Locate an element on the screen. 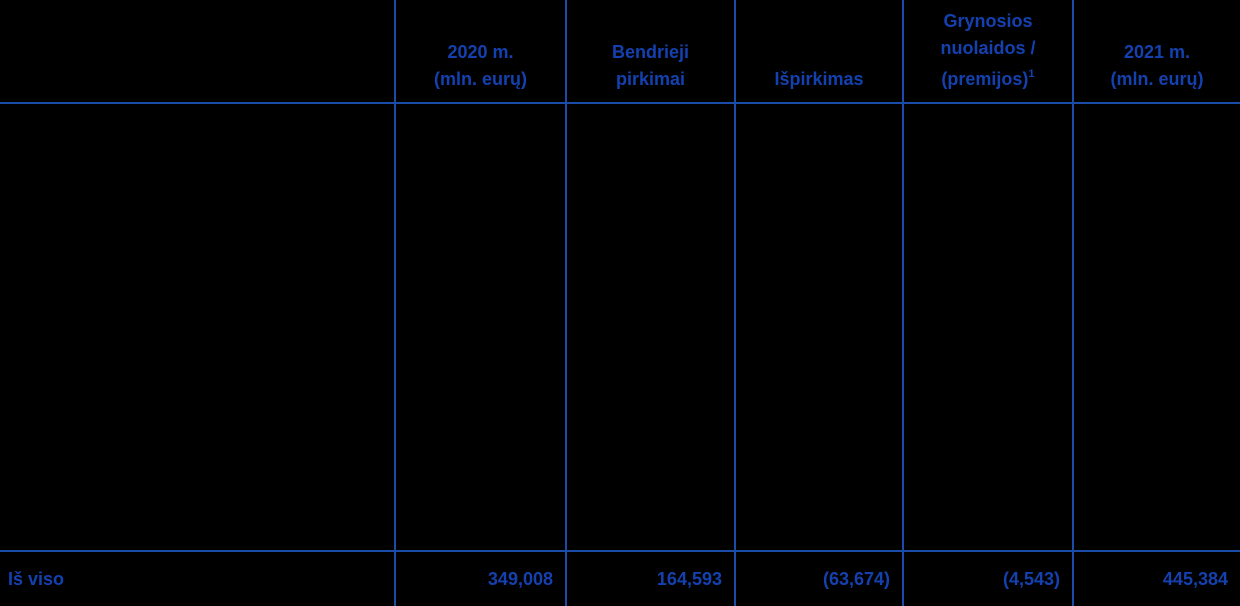 The height and width of the screenshot is (606, 1240). total-row-label-cell: Iš viso is located at coordinates (197, 578).